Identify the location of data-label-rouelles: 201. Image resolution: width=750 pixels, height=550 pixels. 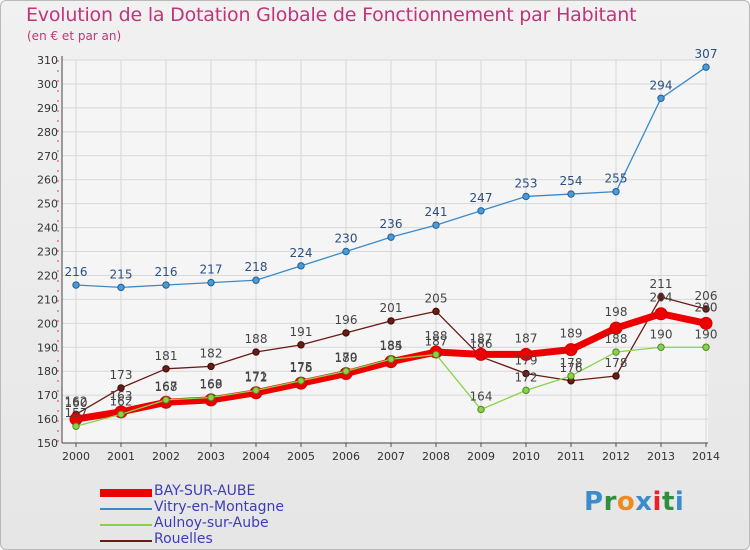
(391, 308).